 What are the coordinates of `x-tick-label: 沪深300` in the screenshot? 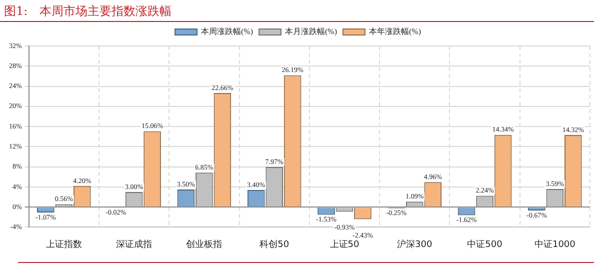 It's located at (414, 244).